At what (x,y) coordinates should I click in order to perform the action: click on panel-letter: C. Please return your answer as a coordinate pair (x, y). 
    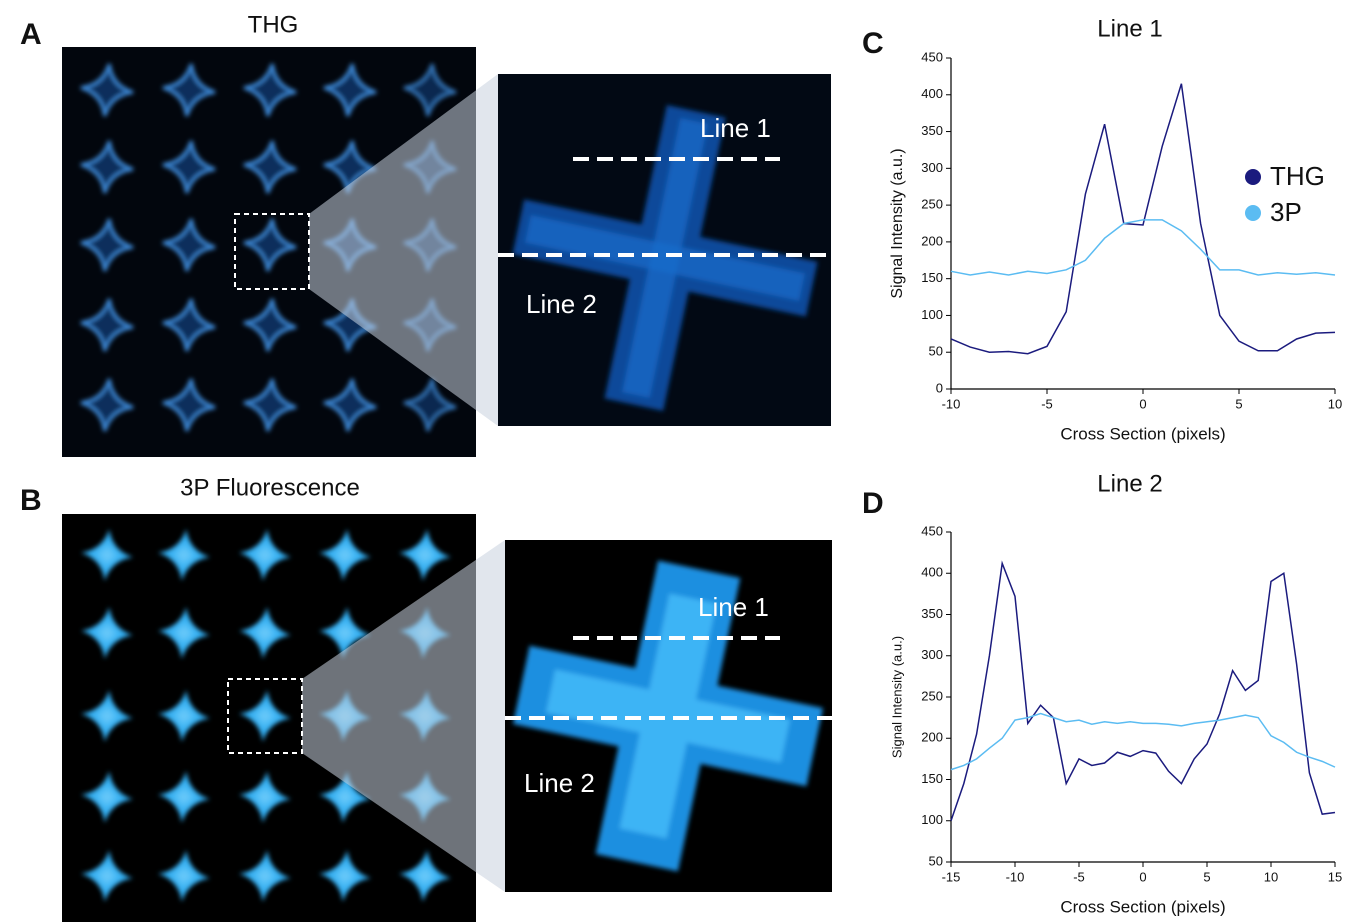
    Looking at the image, I should click on (873, 43).